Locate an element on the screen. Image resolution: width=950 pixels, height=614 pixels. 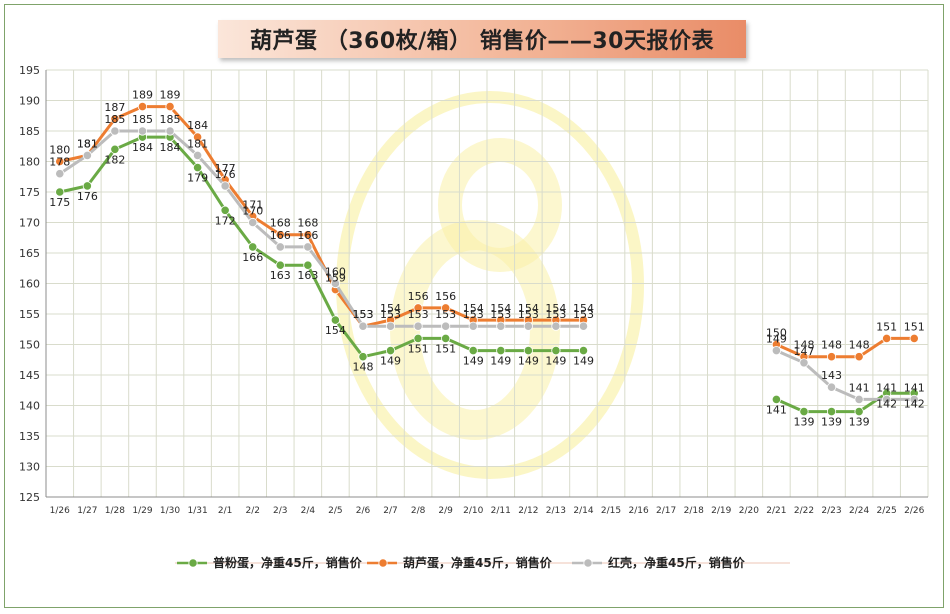
data-label: 187 is located at coordinates (114, 107).